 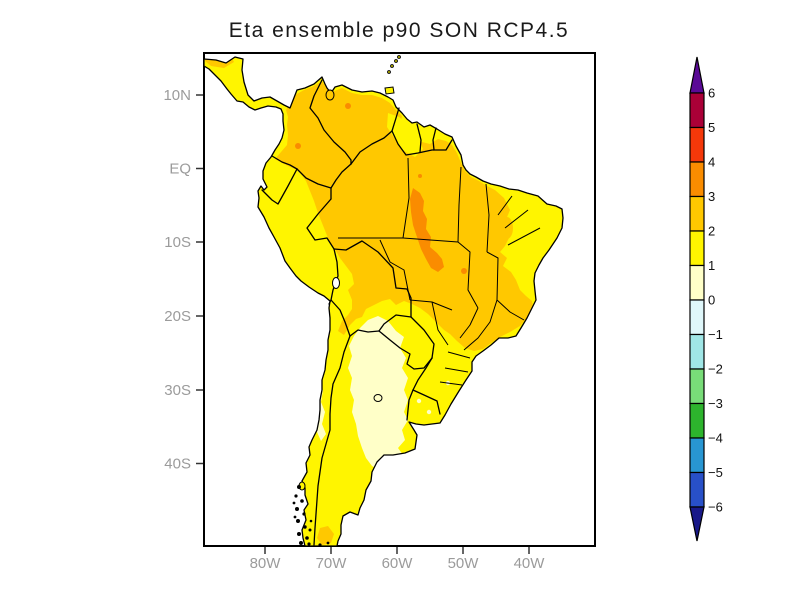 I want to click on lake-mar-chiquita, so click(x=378, y=398).